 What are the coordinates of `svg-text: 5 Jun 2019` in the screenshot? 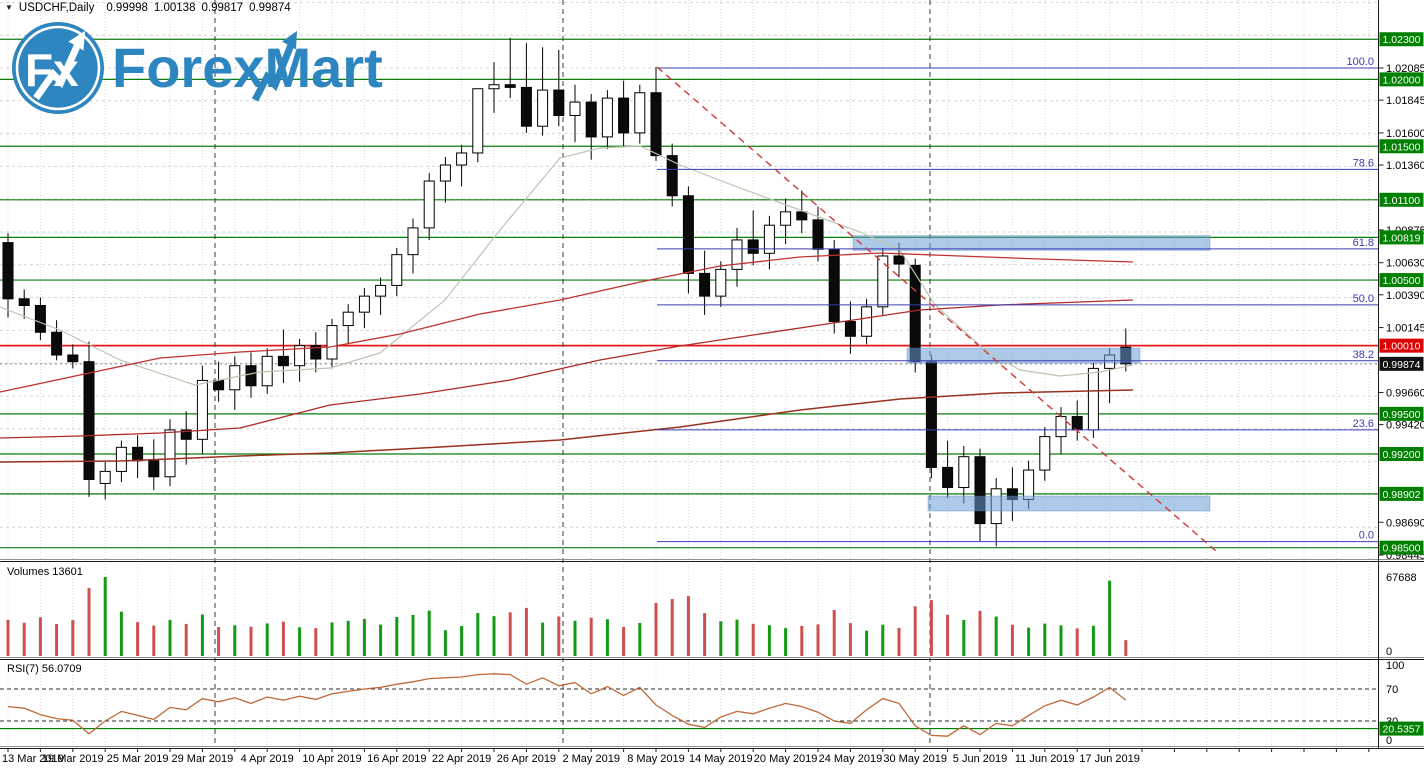 It's located at (980, 759).